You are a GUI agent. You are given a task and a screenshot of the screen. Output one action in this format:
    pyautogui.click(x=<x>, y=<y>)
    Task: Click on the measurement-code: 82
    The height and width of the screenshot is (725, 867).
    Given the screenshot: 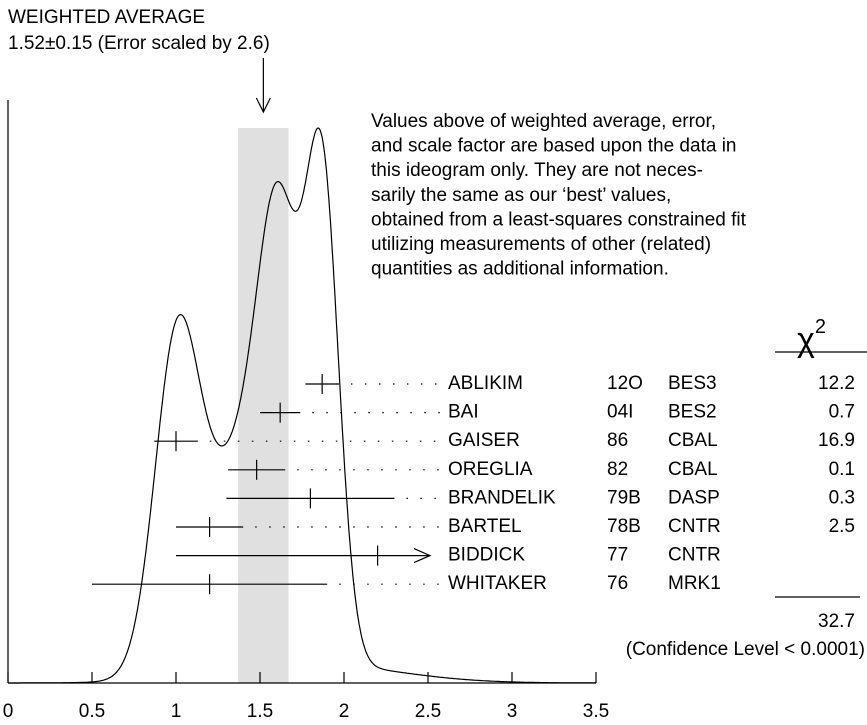 What is the action you would take?
    pyautogui.click(x=617, y=469)
    